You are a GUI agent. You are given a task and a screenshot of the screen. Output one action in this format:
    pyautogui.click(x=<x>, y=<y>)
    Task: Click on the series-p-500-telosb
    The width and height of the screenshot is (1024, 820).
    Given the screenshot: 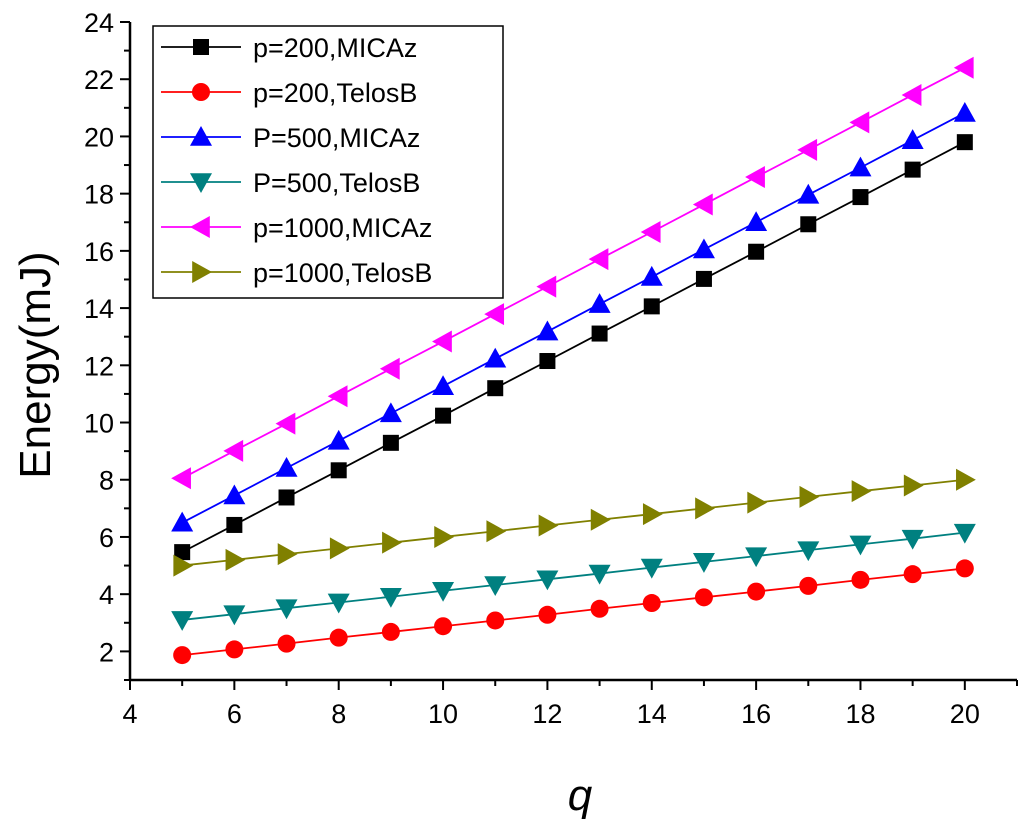 What is the action you would take?
    pyautogui.click(x=573, y=577)
    